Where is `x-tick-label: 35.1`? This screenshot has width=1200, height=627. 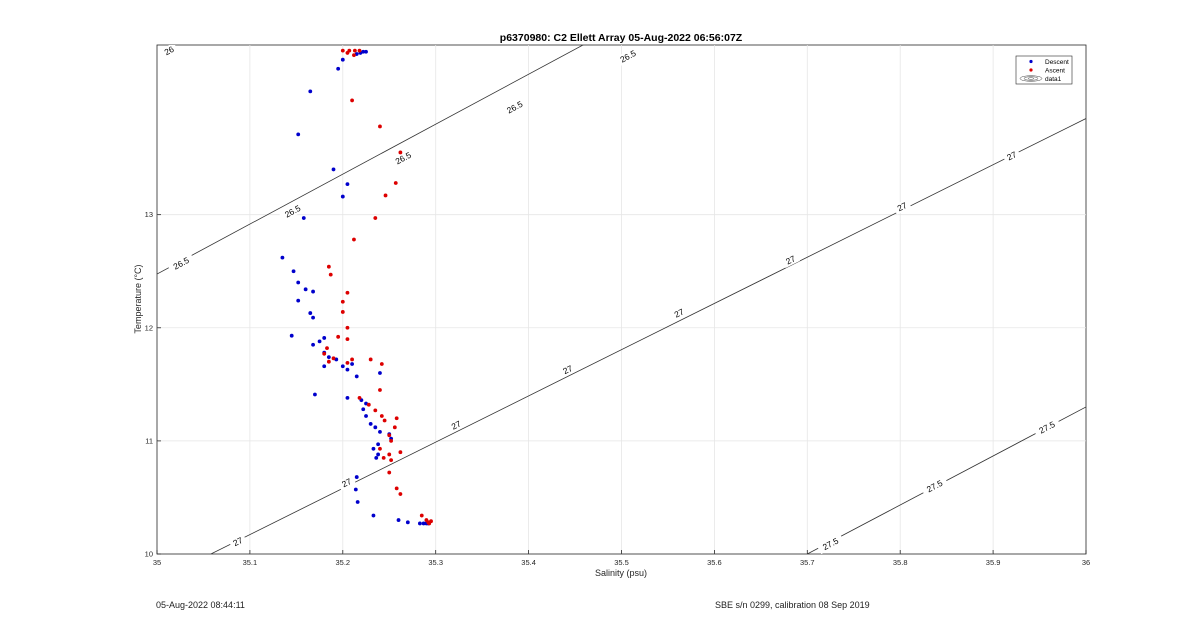
x-tick-label: 35.1 is located at coordinates (250, 562).